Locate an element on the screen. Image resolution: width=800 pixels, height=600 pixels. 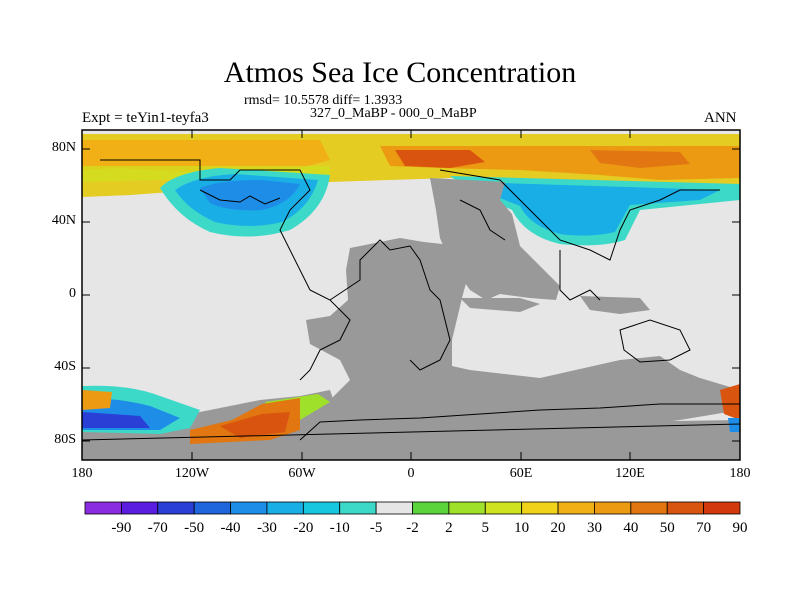
arctic-positive-core is located at coordinates (206, 156).